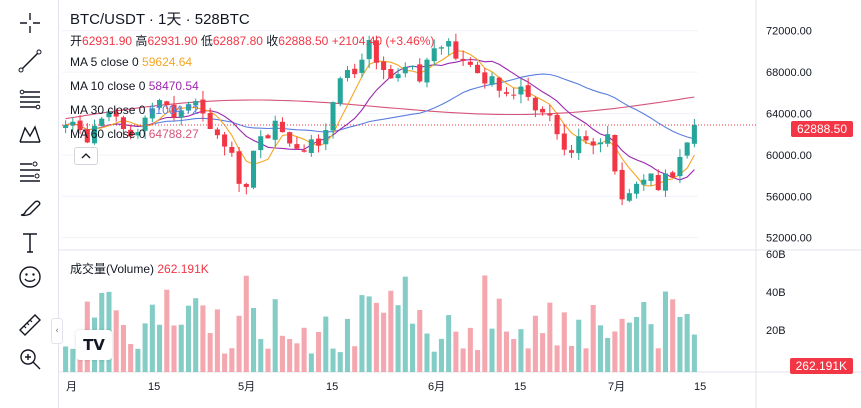 This screenshot has height=408, width=861. I want to click on pattern-icon, so click(30, 135).